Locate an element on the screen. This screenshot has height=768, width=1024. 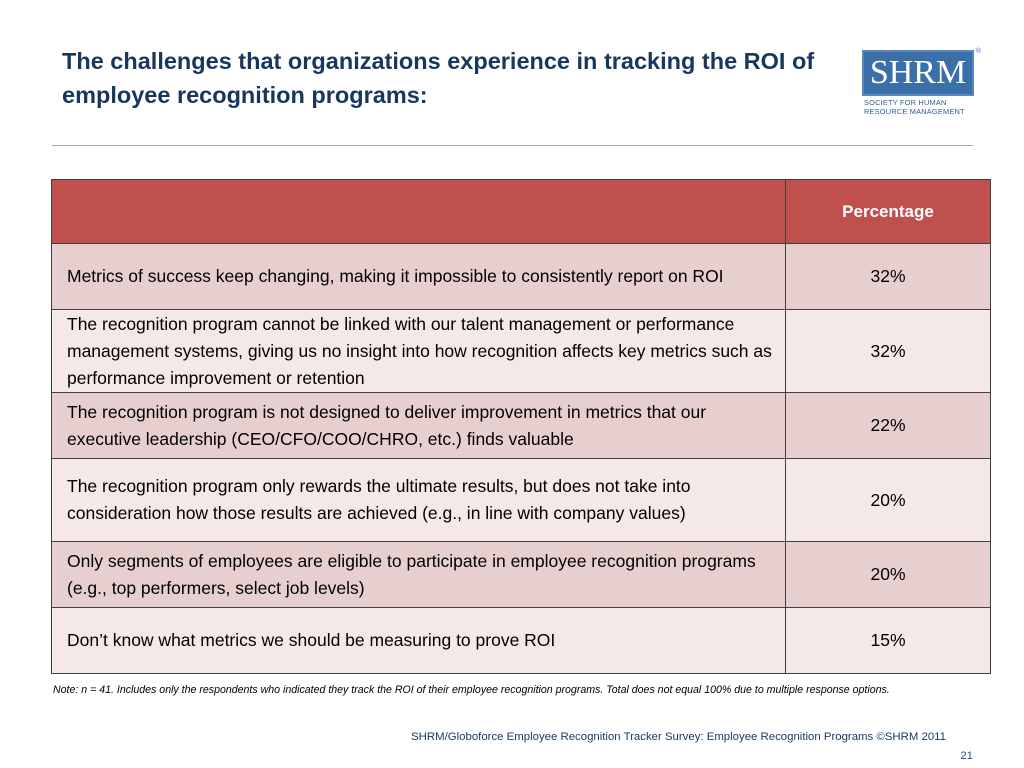
logo-text: SHRM is located at coordinates (918, 72).